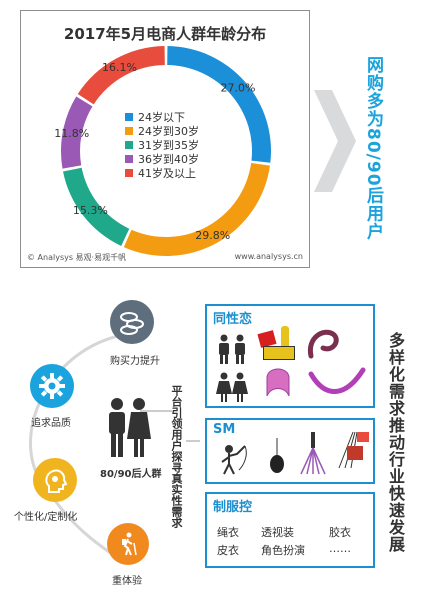  I want to click on node-label-personalization: 个性化/定制化, so click(46, 517).